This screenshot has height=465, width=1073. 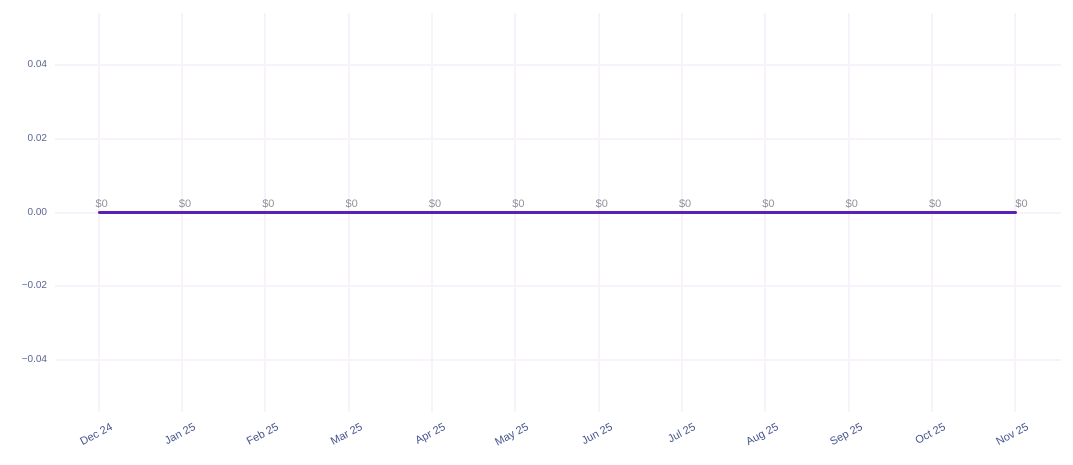 What do you see at coordinates (557, 212) in the screenshot?
I see `data-series-line` at bounding box center [557, 212].